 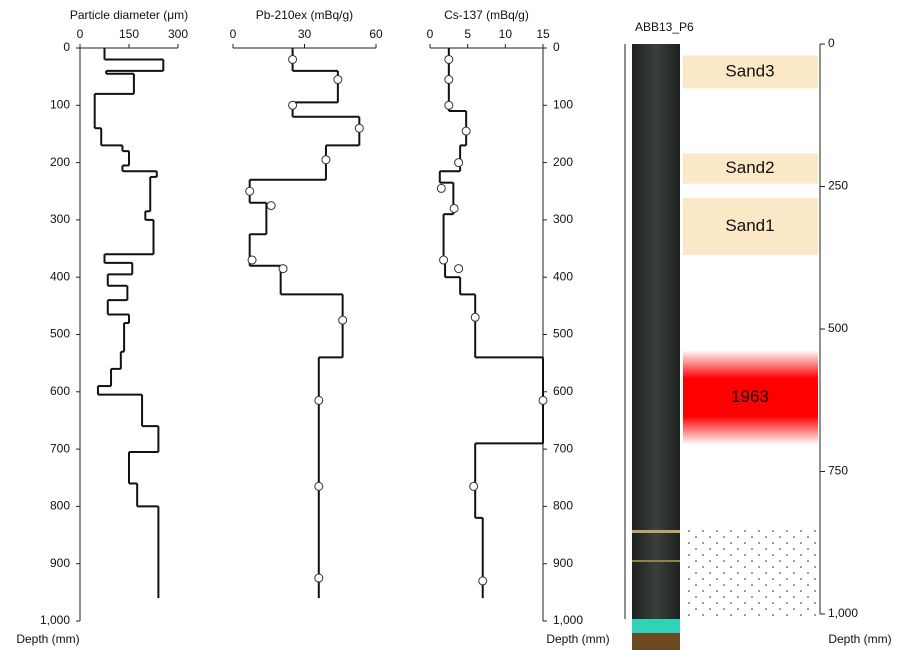 What do you see at coordinates (376, 34) in the screenshot?
I see `x-tick-label: 60` at bounding box center [376, 34].